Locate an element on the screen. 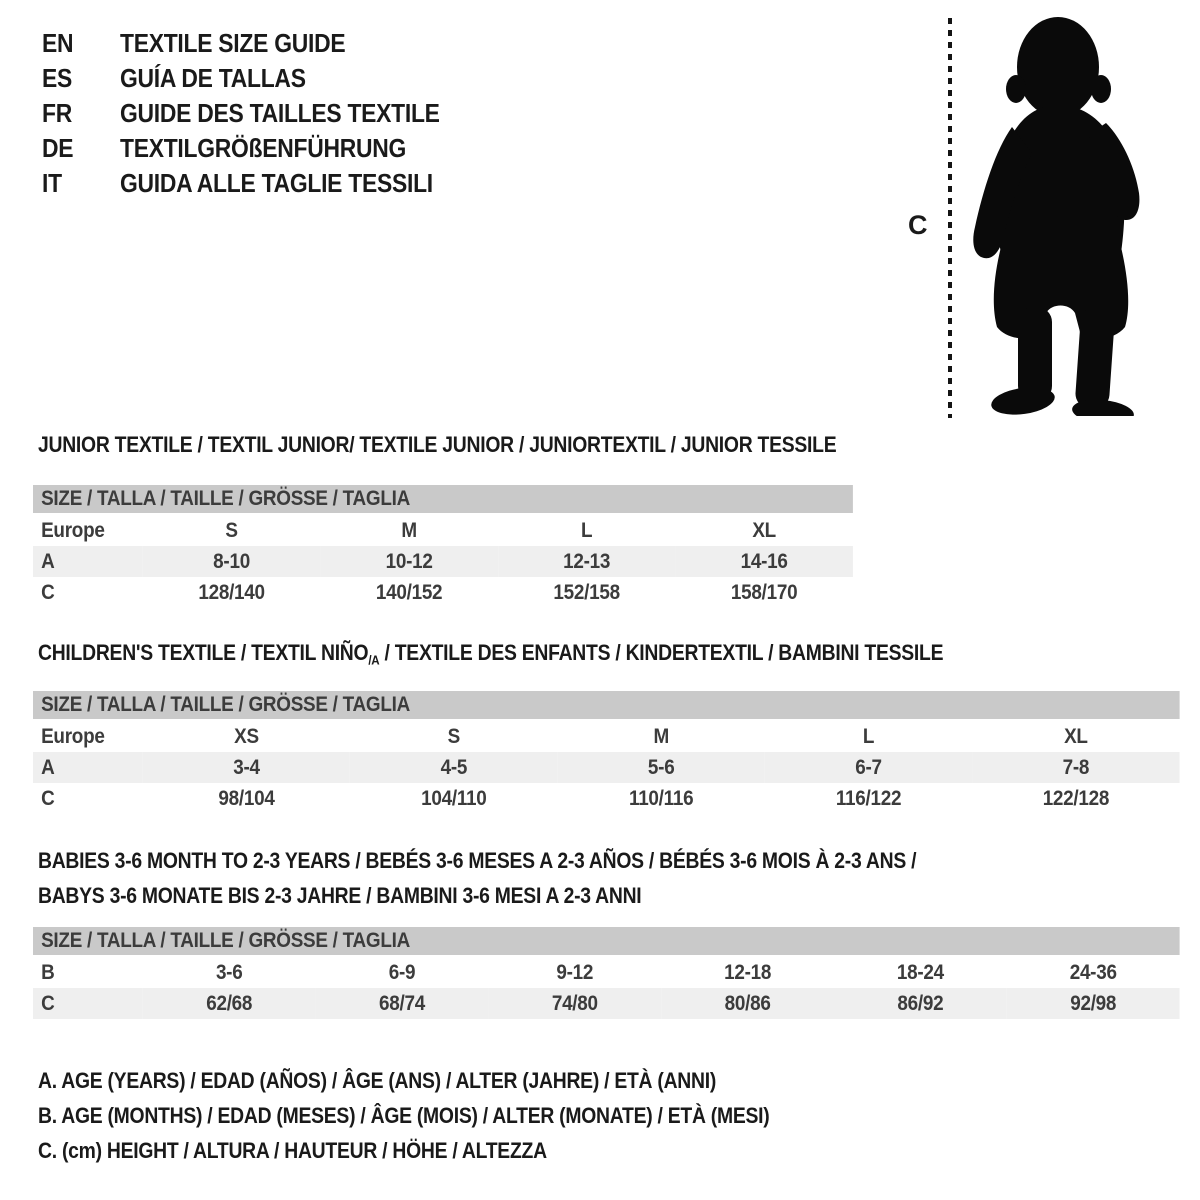 This screenshot has width=1200, height=1200. height-cell: 98/104 is located at coordinates (246, 798).